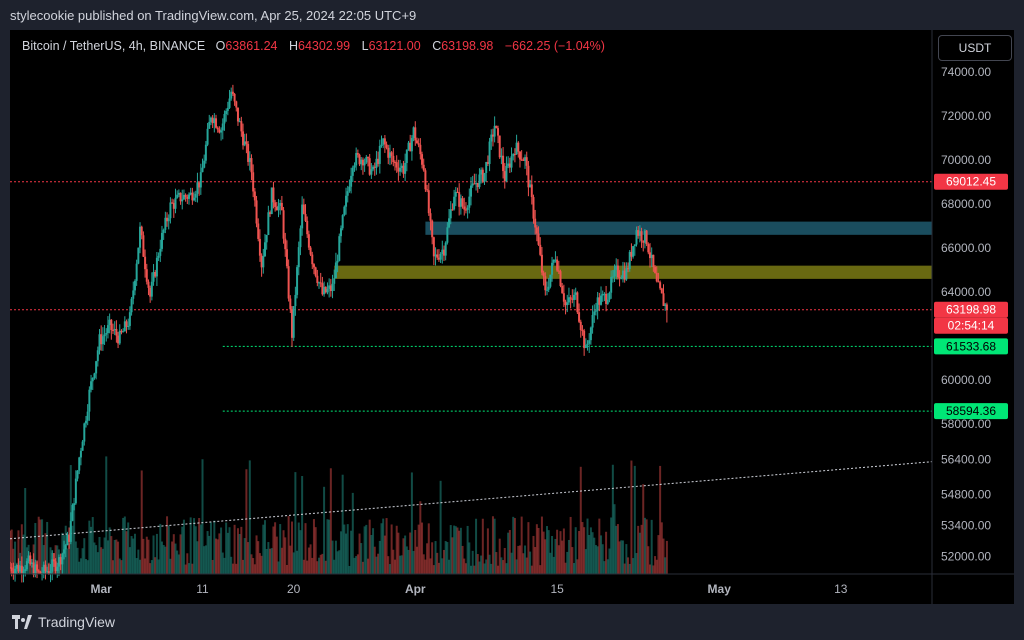 The width and height of the screenshot is (1024, 640). What do you see at coordinates (415, 589) in the screenshot?
I see `x-tick-label: Apr` at bounding box center [415, 589].